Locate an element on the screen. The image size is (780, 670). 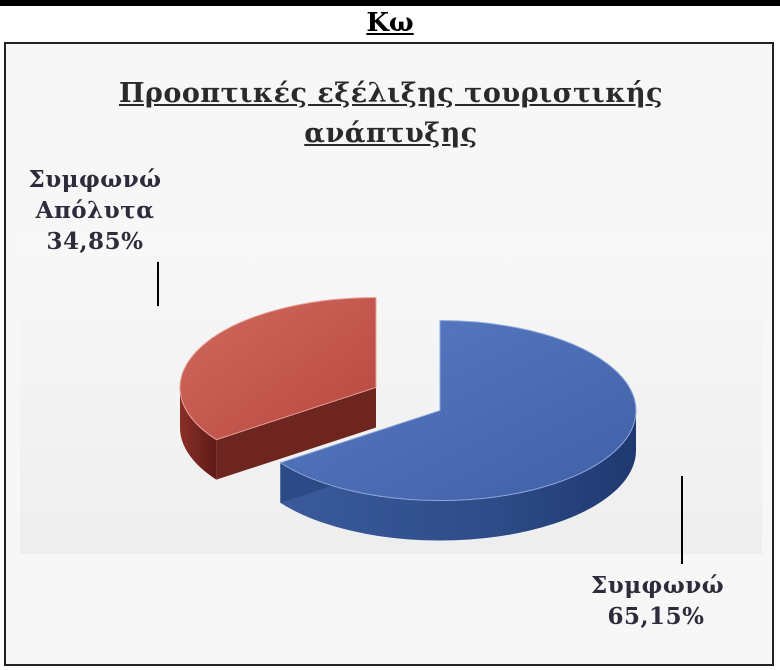
slice-label-absolutely-agree-line-1: Συμφωνώ is located at coordinates (95, 179).